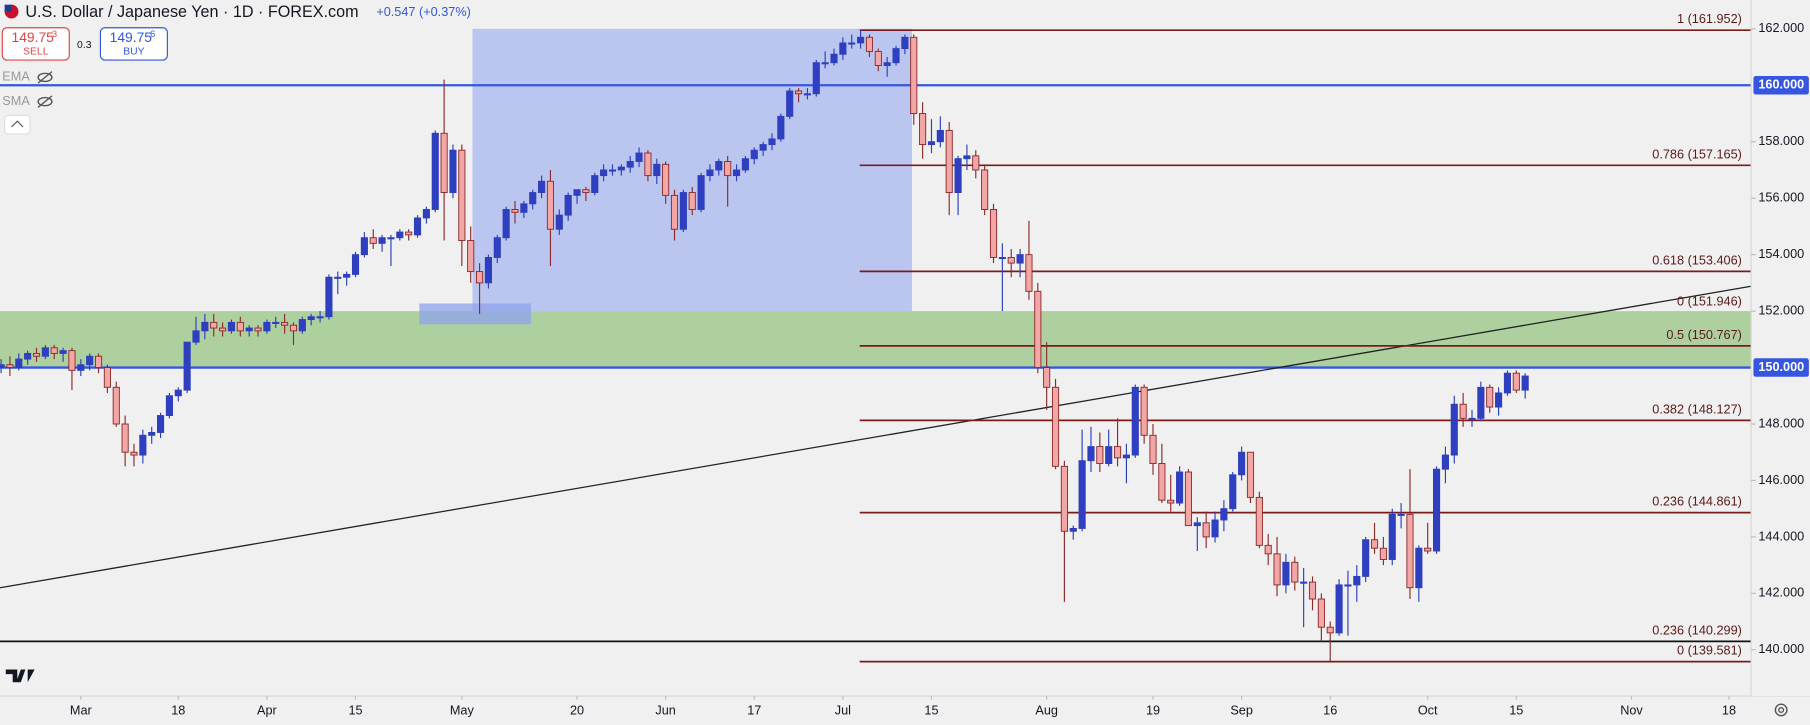 The width and height of the screenshot is (1810, 725). I want to click on buy-price-sup: 6, so click(152, 34).